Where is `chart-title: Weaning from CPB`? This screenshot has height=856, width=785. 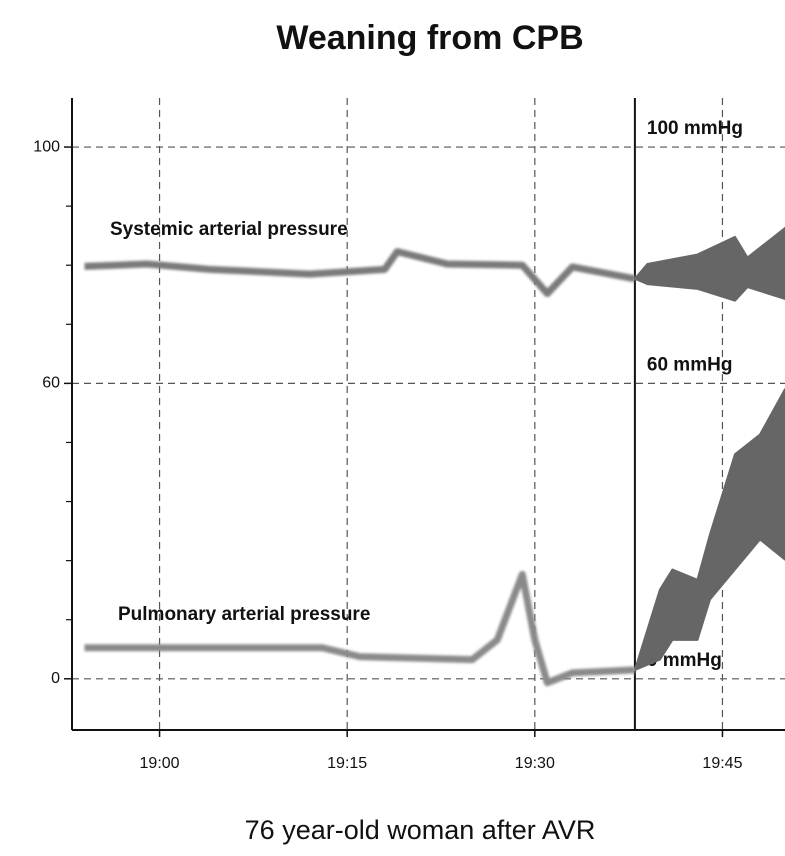
chart-title: Weaning from CPB is located at coordinates (429, 38).